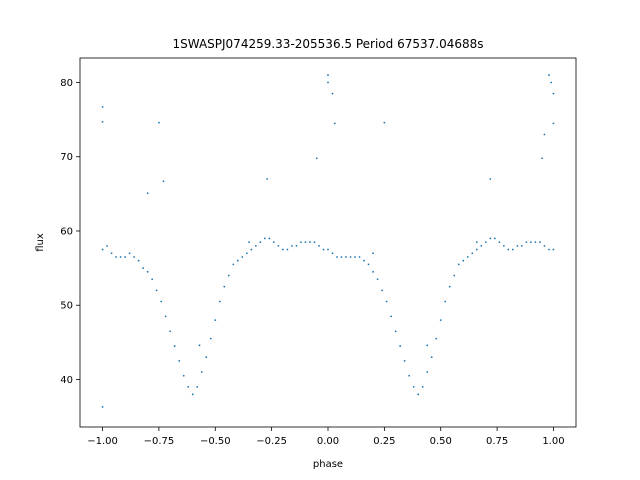 The image size is (640, 480). I want to click on x-tick-label: −0.50, so click(215, 441).